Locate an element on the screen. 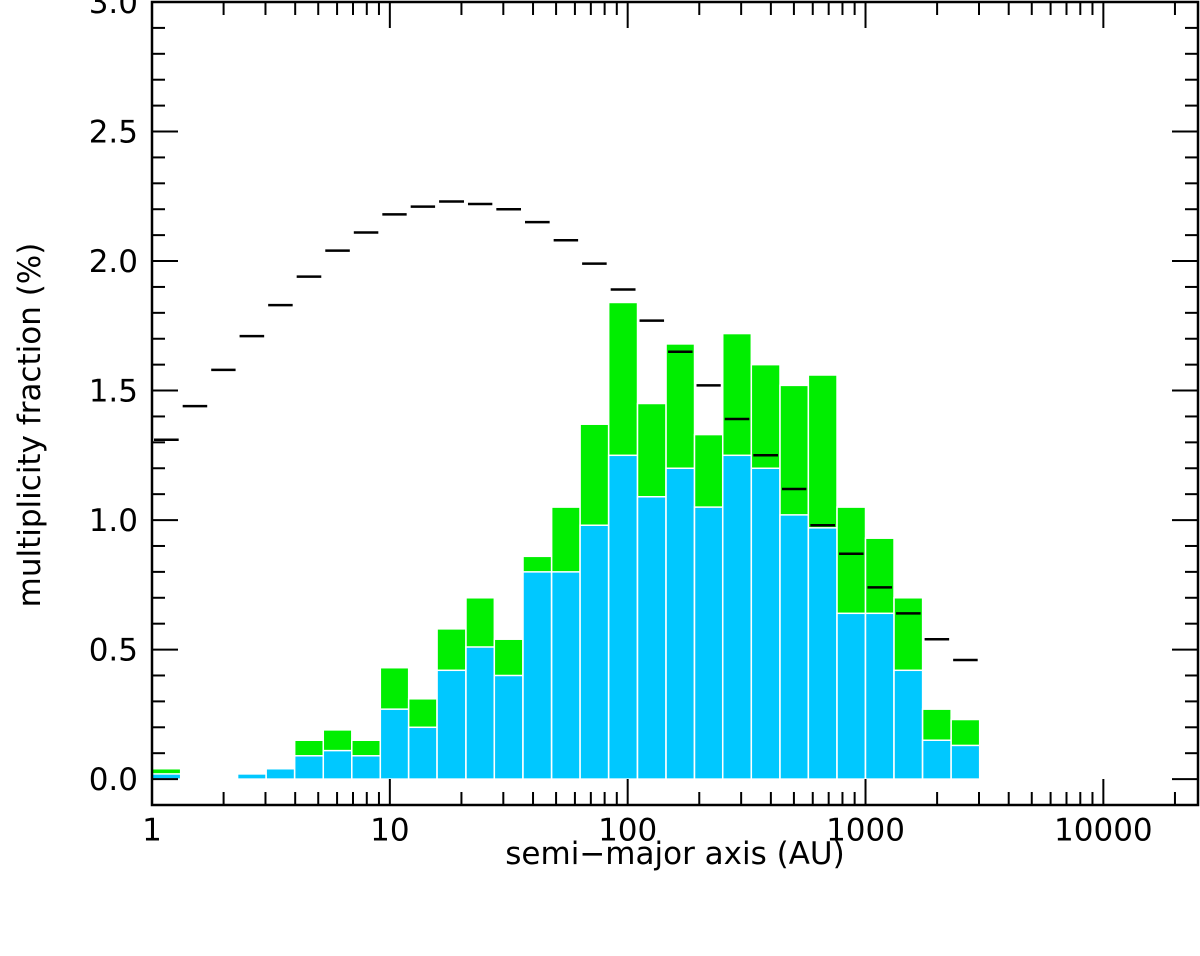 This screenshot has width=1200, height=956. x-tick-label: 10000 is located at coordinates (1103, 830).